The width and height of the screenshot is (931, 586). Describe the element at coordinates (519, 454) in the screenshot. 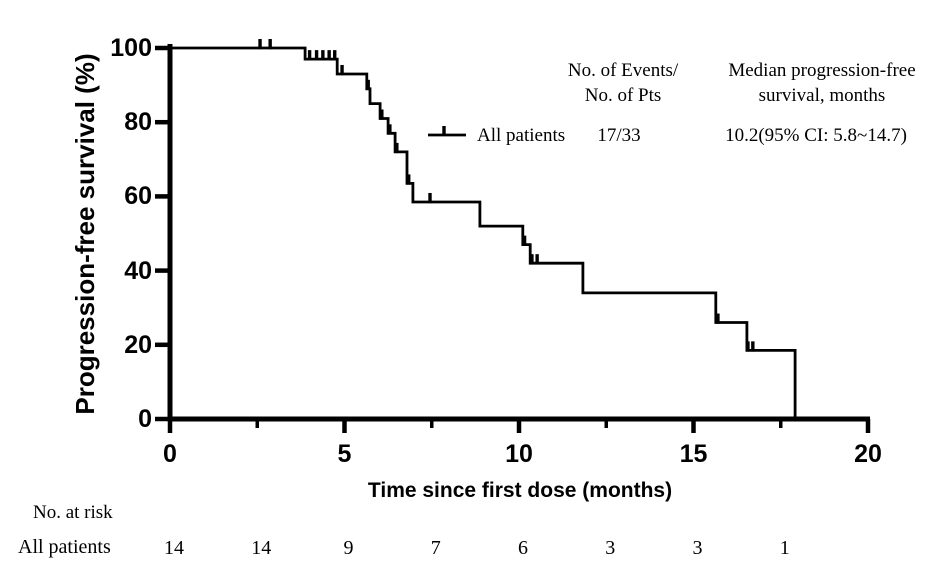

I see `x-tick-label: 10` at that location.